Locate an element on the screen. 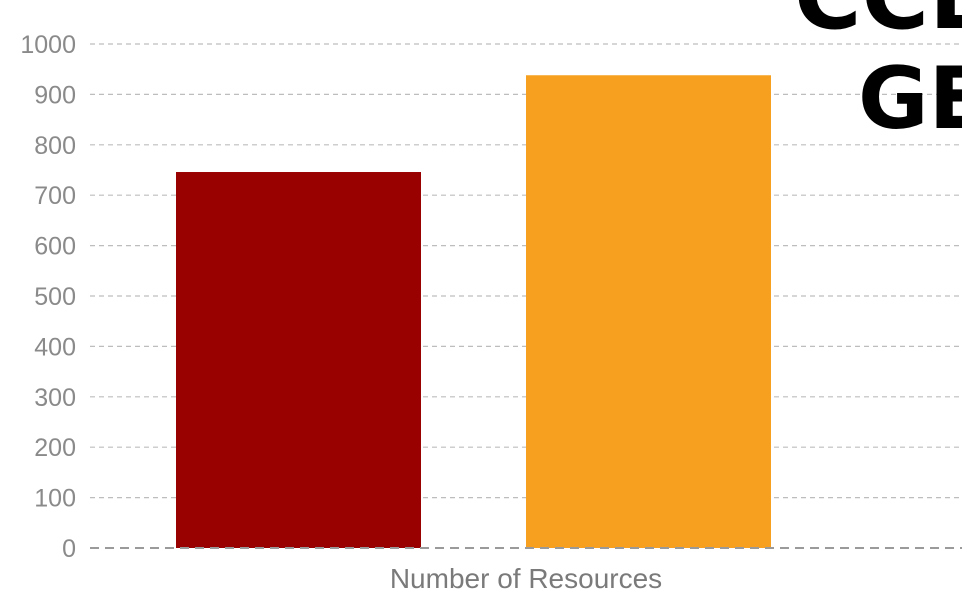  x-category-label: Number of Resources is located at coordinates (526, 578).